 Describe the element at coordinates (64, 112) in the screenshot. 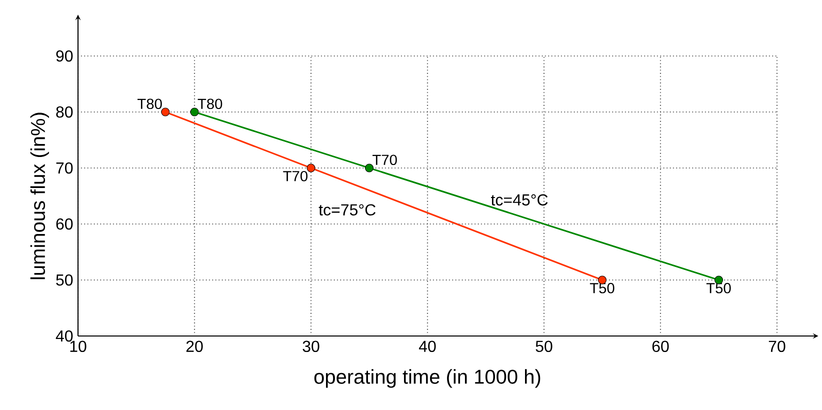

I see `y-tick-label: 80` at that location.